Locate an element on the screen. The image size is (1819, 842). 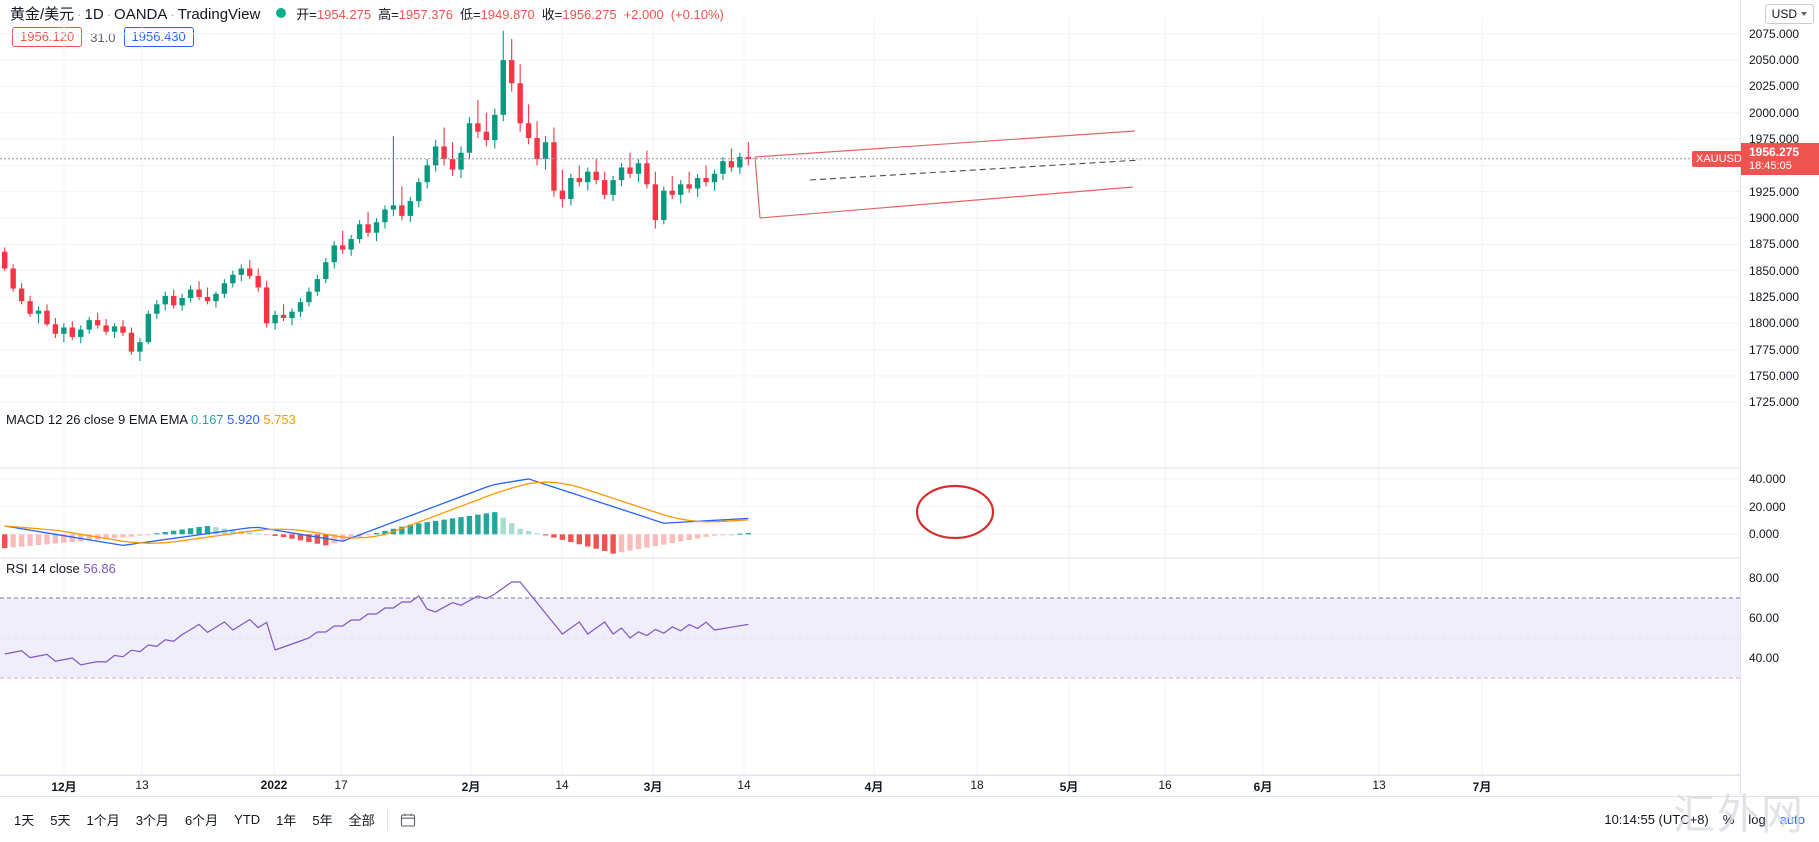
exchange-label: OANDA is located at coordinates (141, 14).